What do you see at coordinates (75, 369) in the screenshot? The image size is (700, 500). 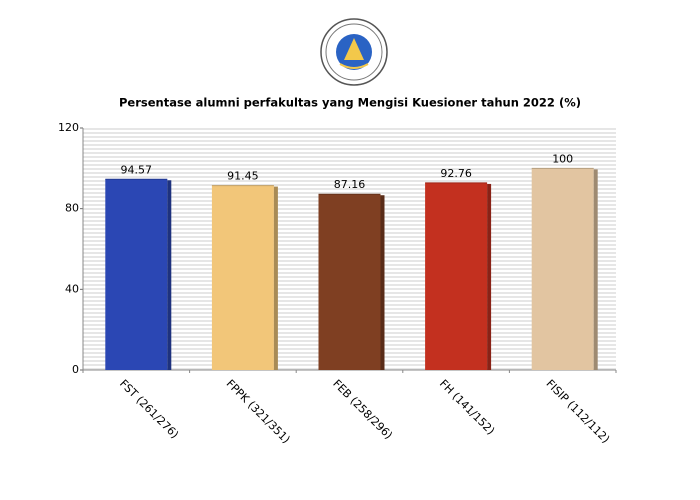 I see `y-tick-label: 0` at bounding box center [75, 369].